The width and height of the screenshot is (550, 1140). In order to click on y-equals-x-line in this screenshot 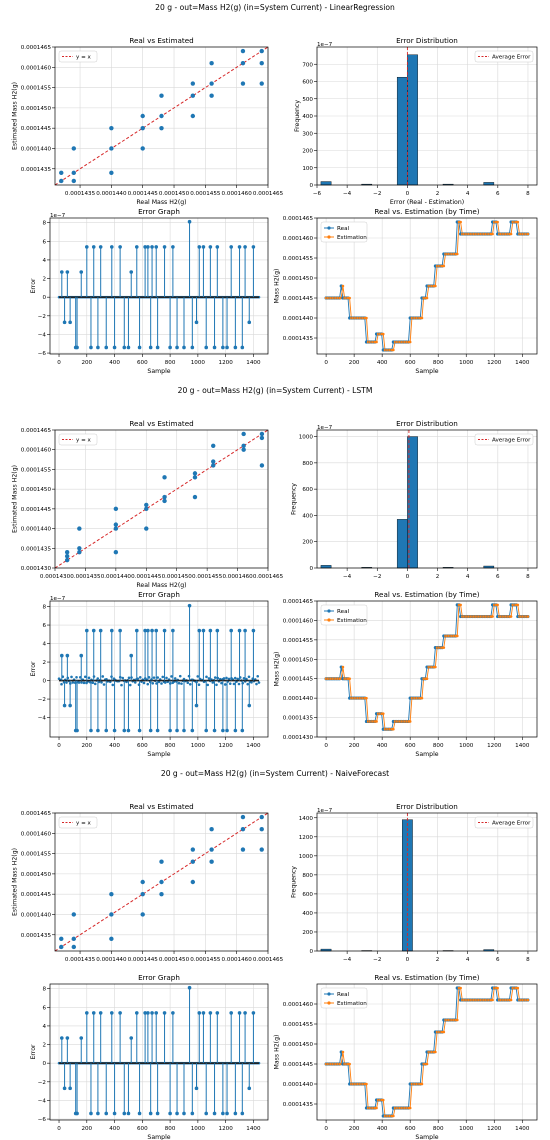, I will do `click(161, 499)`.